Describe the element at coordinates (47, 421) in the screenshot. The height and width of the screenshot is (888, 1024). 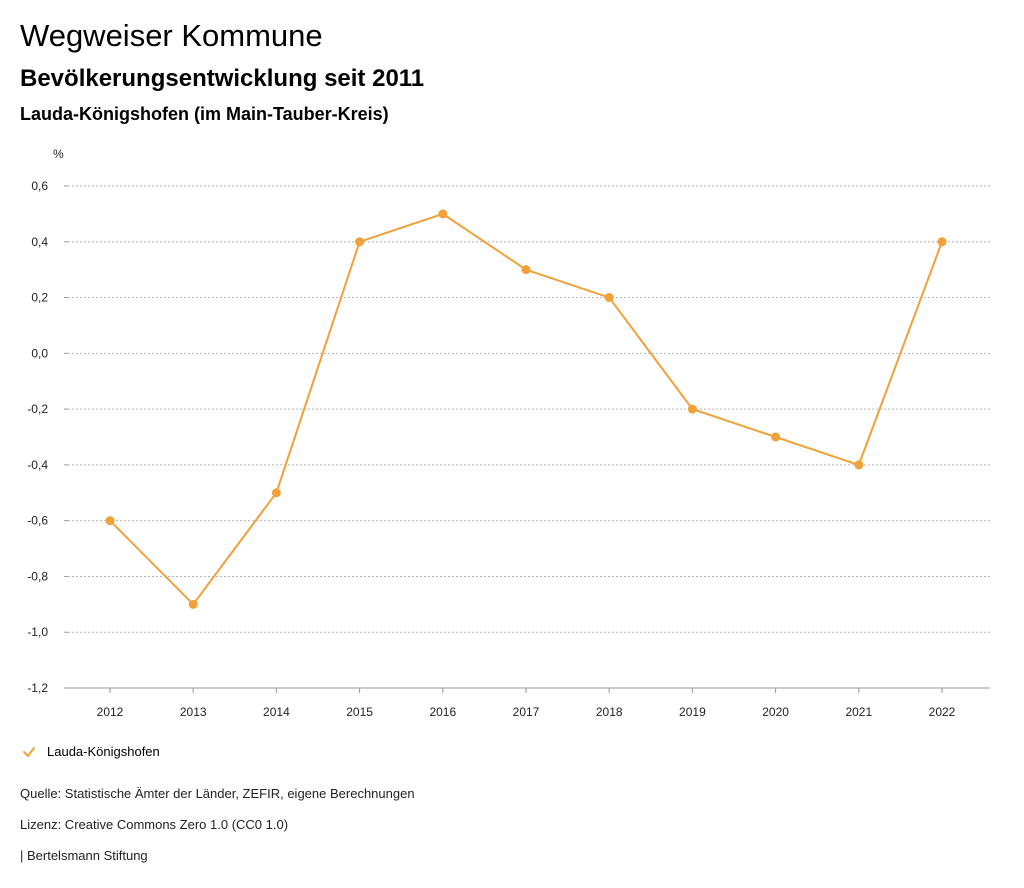
I see `y-axis: % 0,6 0,4 0,2 0,0 -0,2 -0,4 -0,6 -0,8 -1,0 -1,2` at that location.